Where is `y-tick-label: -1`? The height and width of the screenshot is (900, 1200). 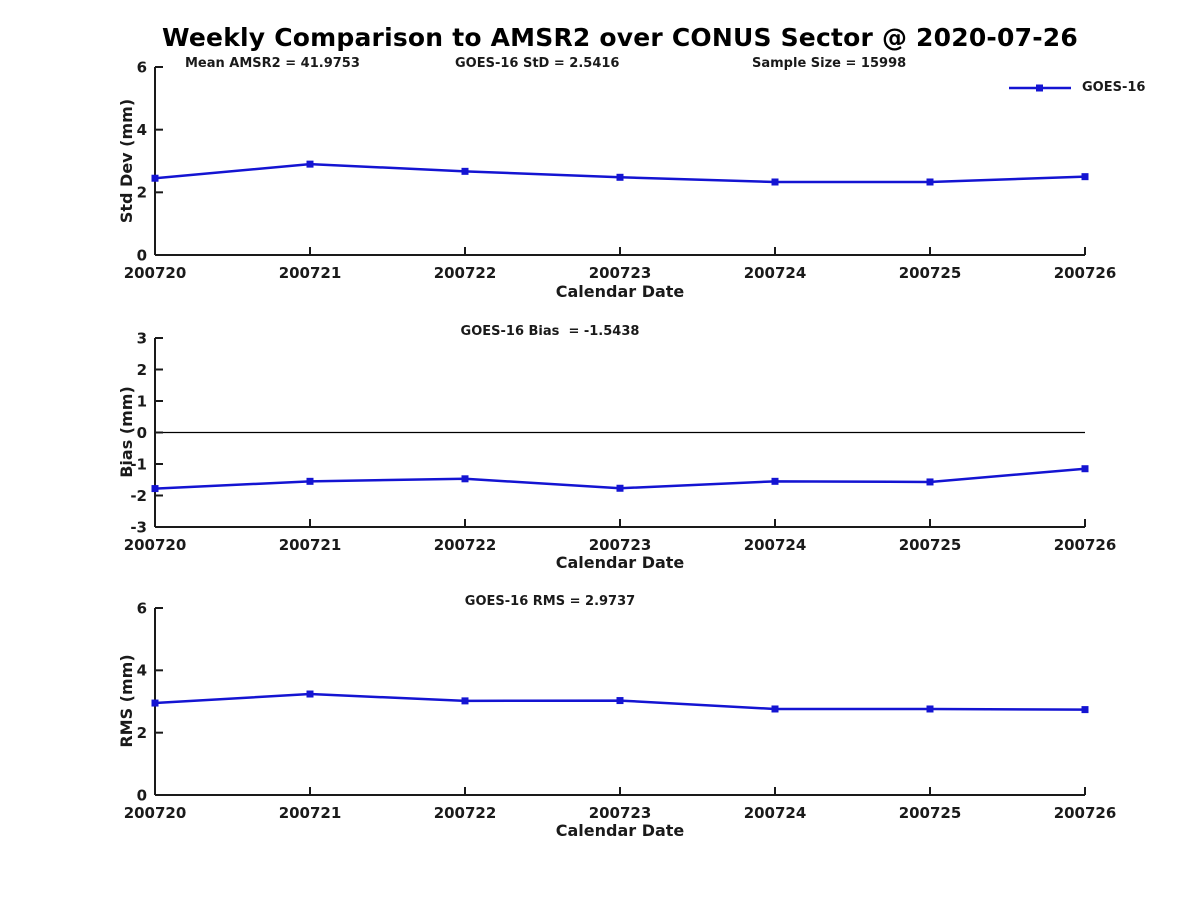 y-tick-label: -1 is located at coordinates (138, 464).